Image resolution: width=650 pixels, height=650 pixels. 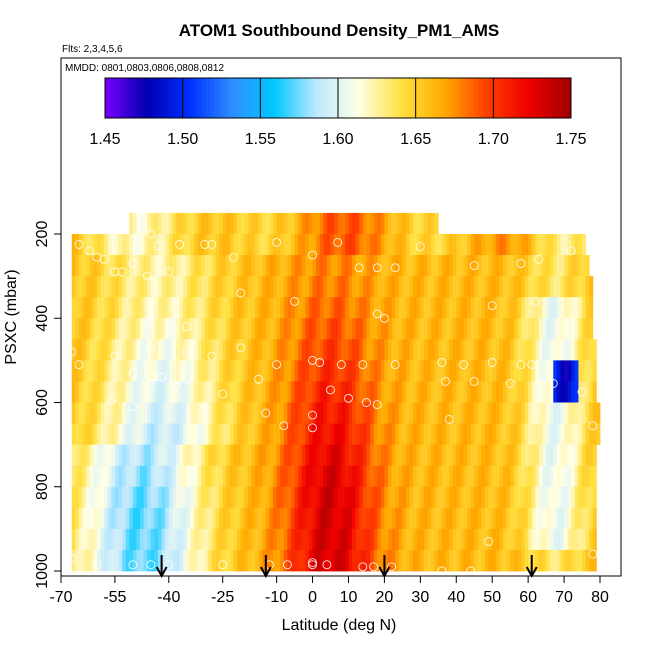 I want to click on dates-label: MMDD: 0801,0803,0806,0808,0812, so click(x=144, y=68).